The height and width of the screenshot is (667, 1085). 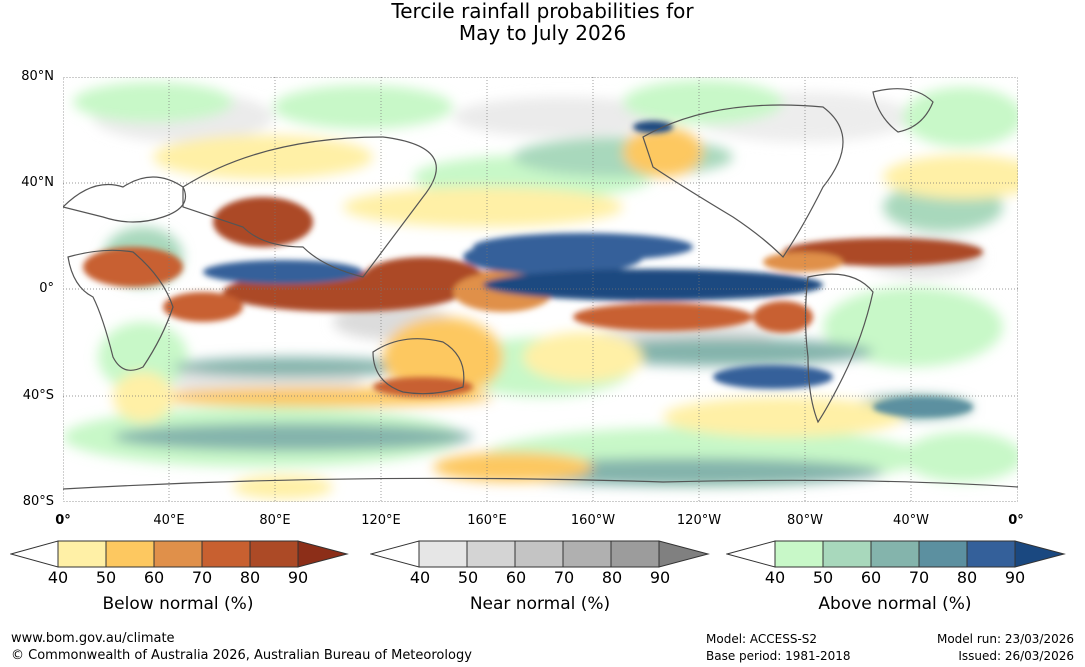 What do you see at coordinates (823, 577) in the screenshot?
I see `above-tick-50: 50` at bounding box center [823, 577].